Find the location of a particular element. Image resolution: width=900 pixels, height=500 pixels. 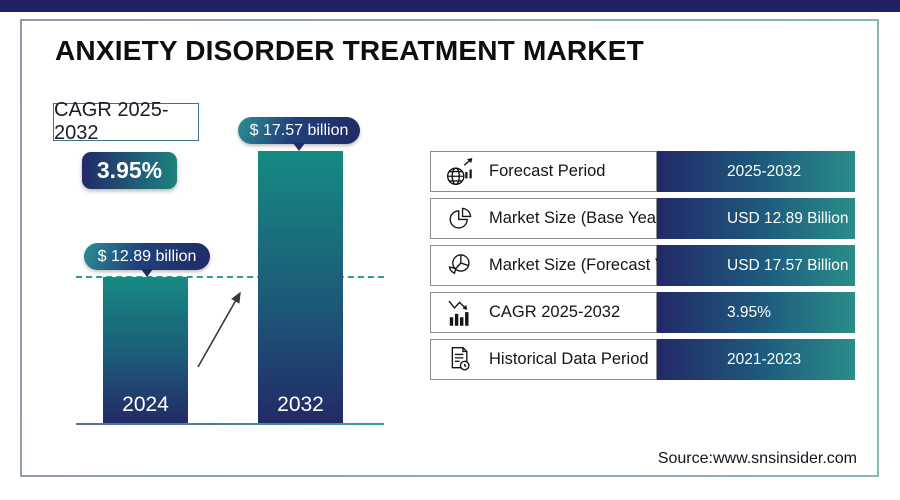

value-pill-2032: $ 17.57 billion is located at coordinates (299, 134).